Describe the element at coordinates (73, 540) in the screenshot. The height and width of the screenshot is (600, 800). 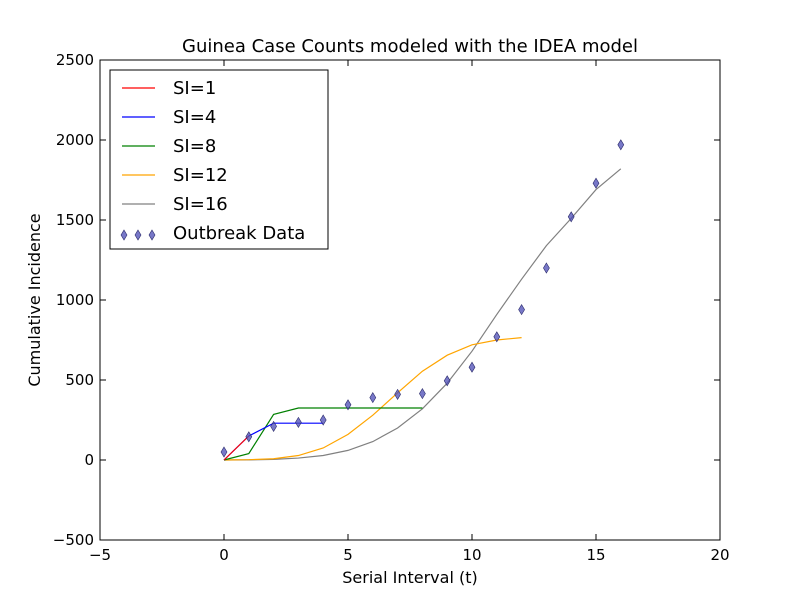
I see `y-tick-label: −500` at that location.